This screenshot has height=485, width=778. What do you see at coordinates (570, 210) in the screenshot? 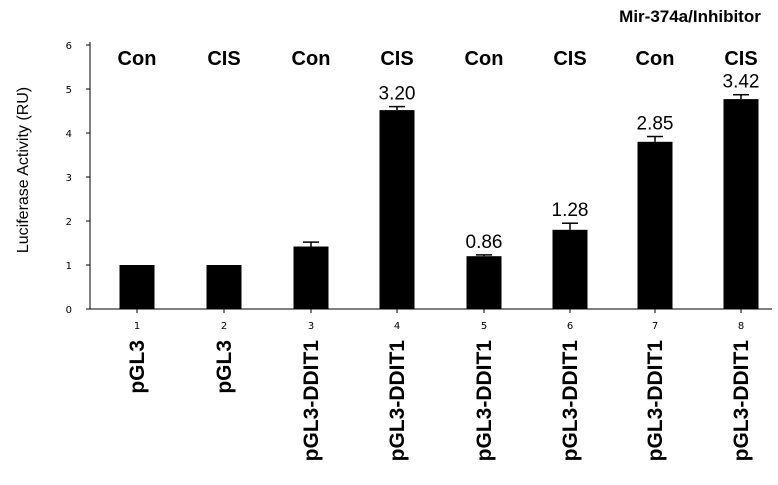
I see `value-label: 1.28` at bounding box center [570, 210].